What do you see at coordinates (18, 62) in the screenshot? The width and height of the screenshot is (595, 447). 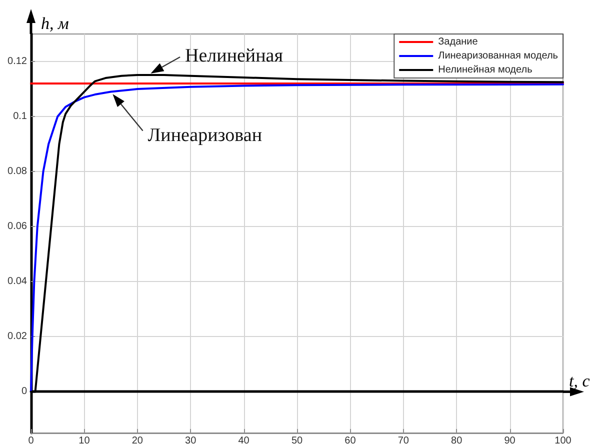 I see `y-tick-label: 0.12` at bounding box center [18, 62].